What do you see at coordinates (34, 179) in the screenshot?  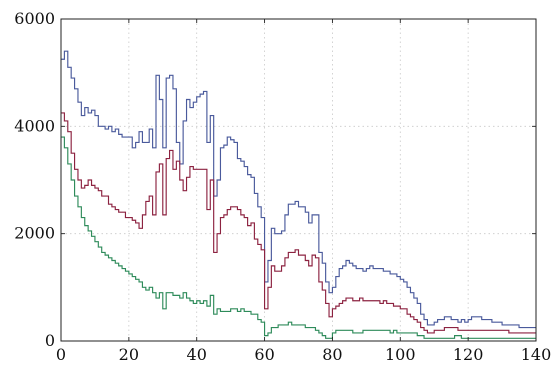 I see `y-tick-labels: 0 2000 4000 6000` at bounding box center [34, 179].